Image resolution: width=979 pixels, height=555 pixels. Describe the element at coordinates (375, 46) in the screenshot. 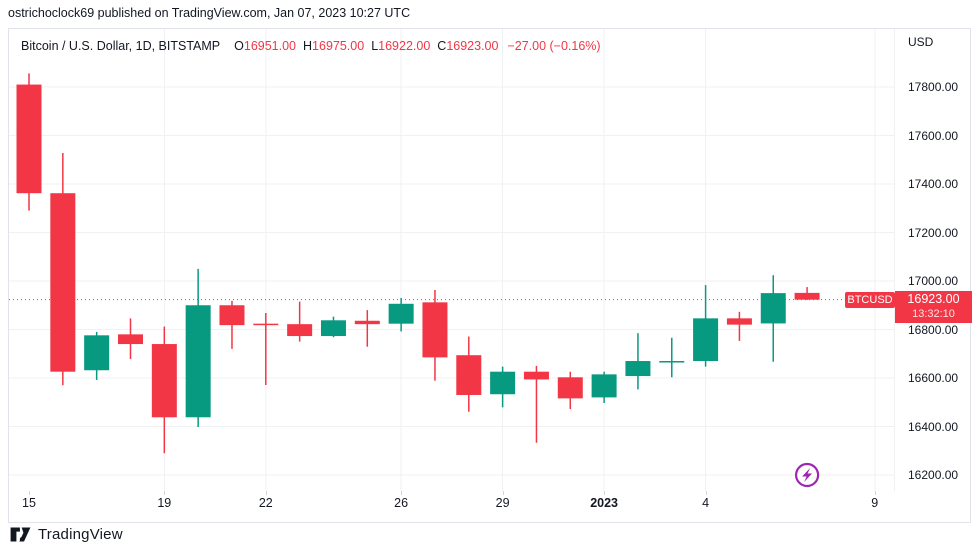

I see `ohlc-key: L` at that location.